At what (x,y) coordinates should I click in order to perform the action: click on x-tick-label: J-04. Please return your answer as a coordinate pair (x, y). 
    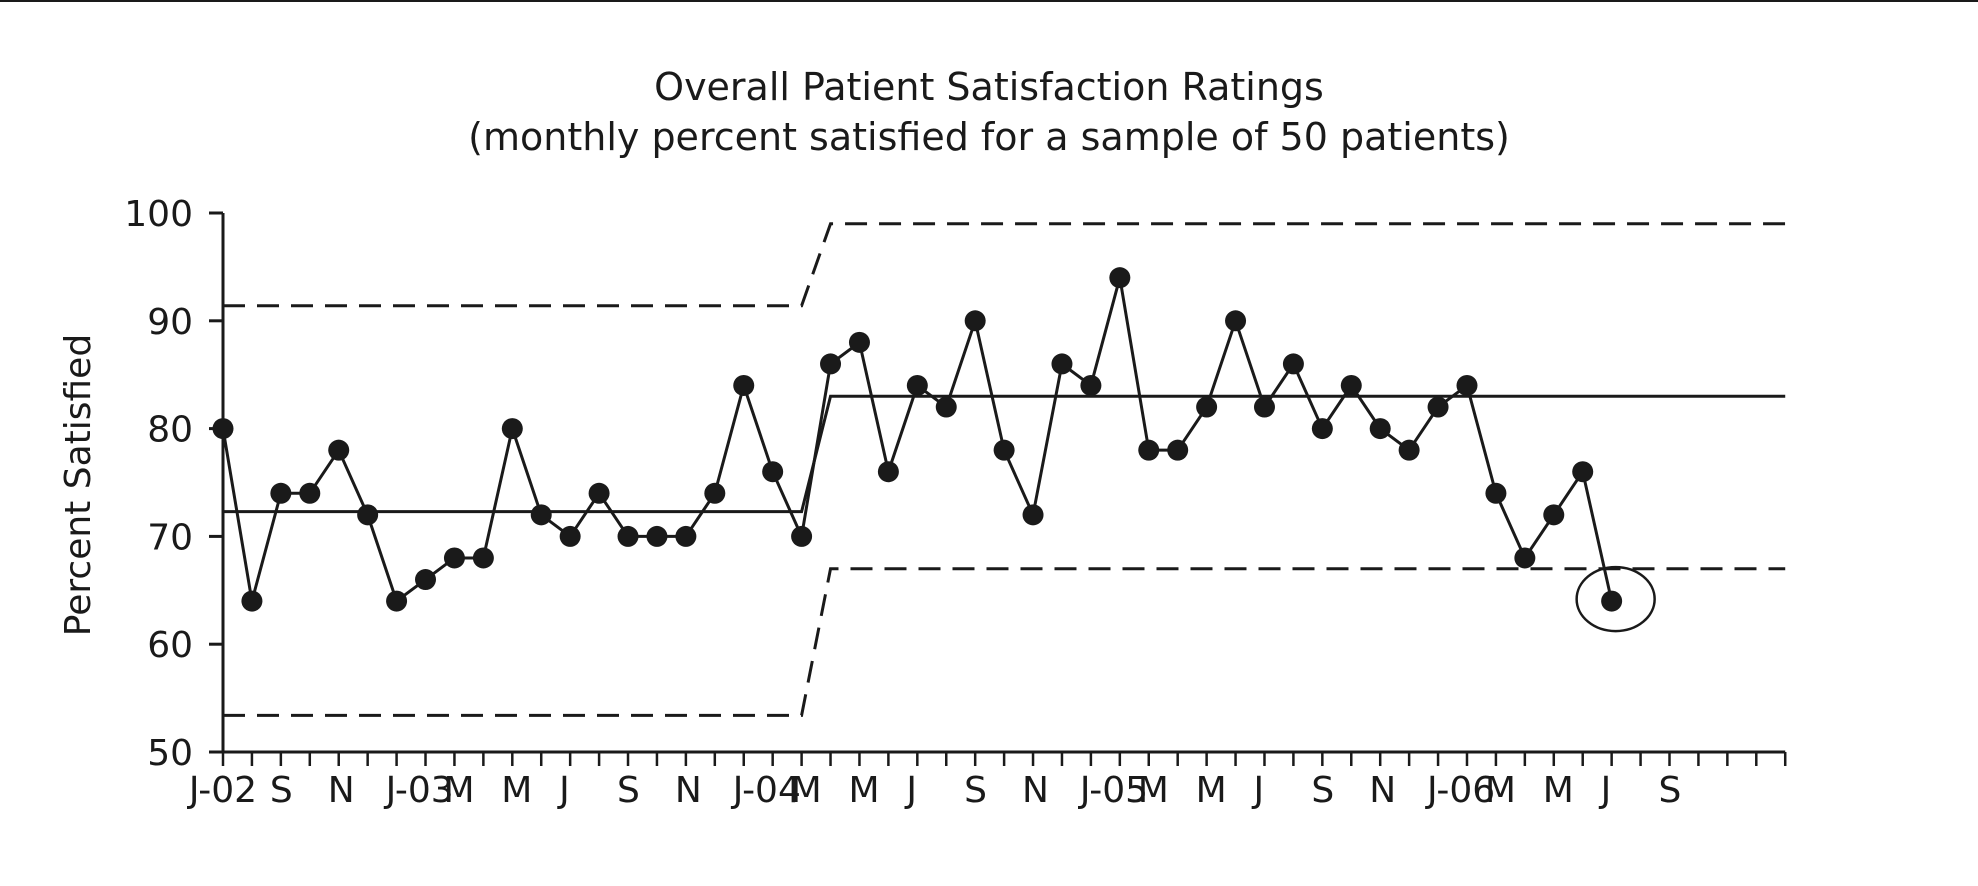
    Looking at the image, I should click on (766, 790).